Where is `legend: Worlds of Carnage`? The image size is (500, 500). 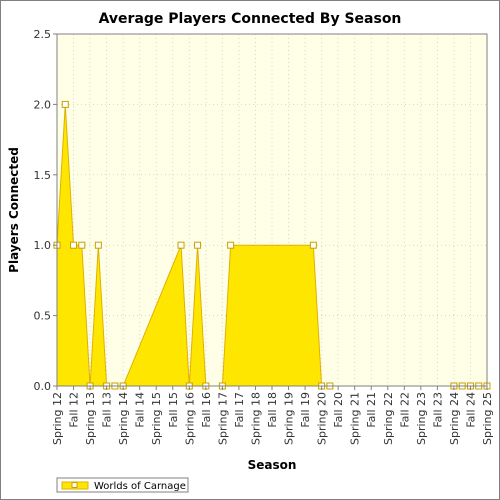
legend: Worlds of Carnage is located at coordinates (122, 485).